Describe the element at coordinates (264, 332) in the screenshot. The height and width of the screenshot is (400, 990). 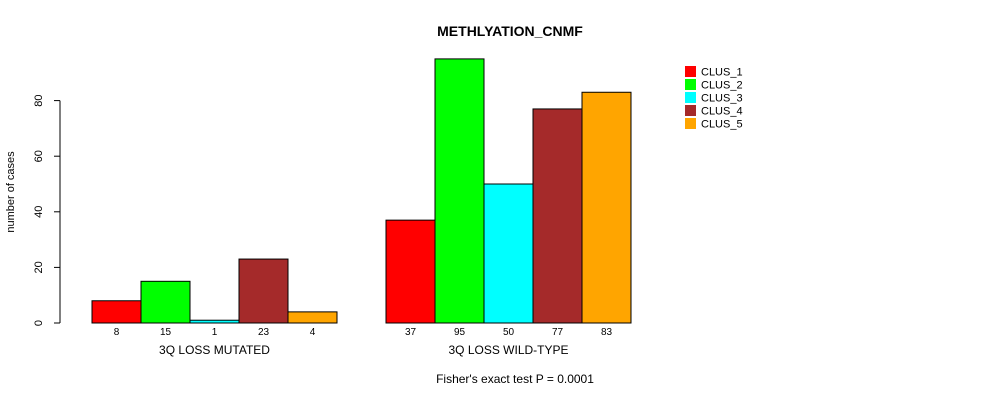
I see `bar-value-label: 23` at that location.